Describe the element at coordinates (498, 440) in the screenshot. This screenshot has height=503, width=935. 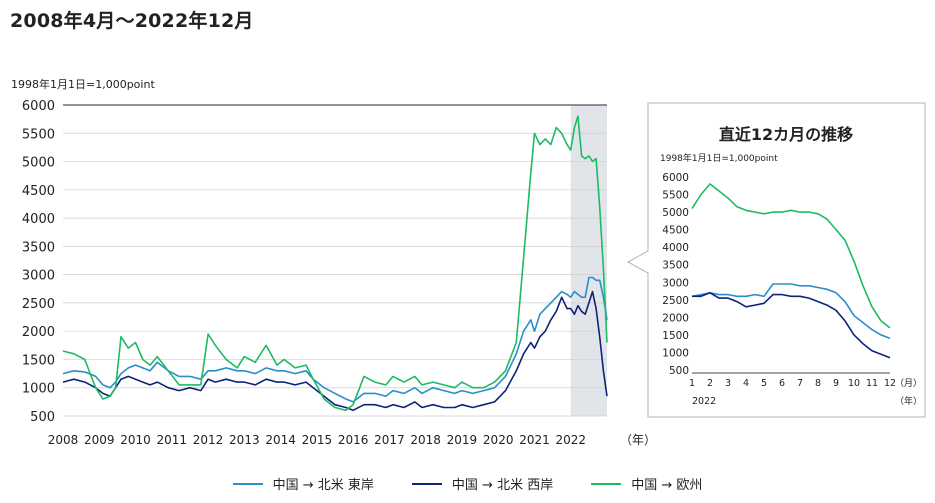
I see `x-tick-label: 2020` at that location.